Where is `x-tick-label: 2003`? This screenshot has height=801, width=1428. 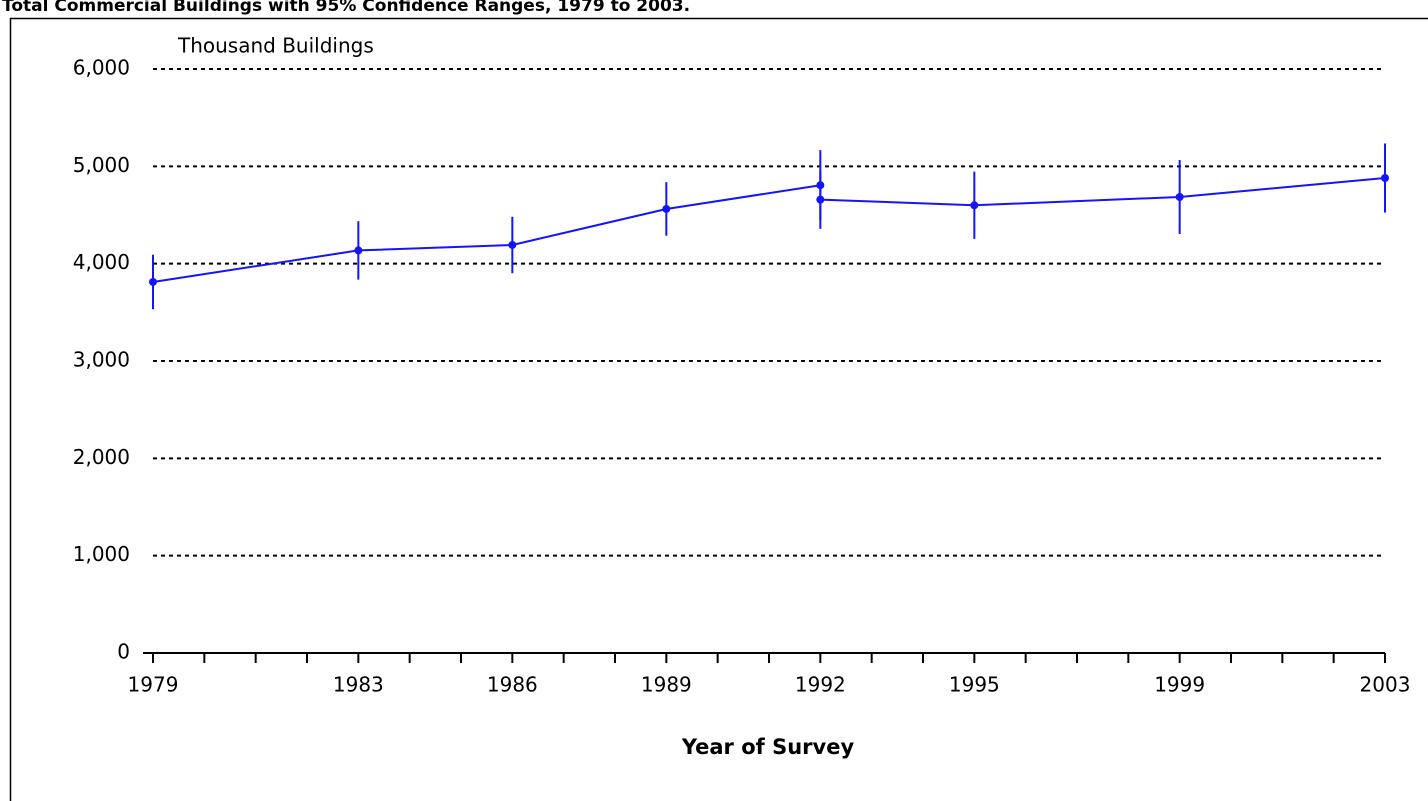 x-tick-label: 2003 is located at coordinates (1385, 685).